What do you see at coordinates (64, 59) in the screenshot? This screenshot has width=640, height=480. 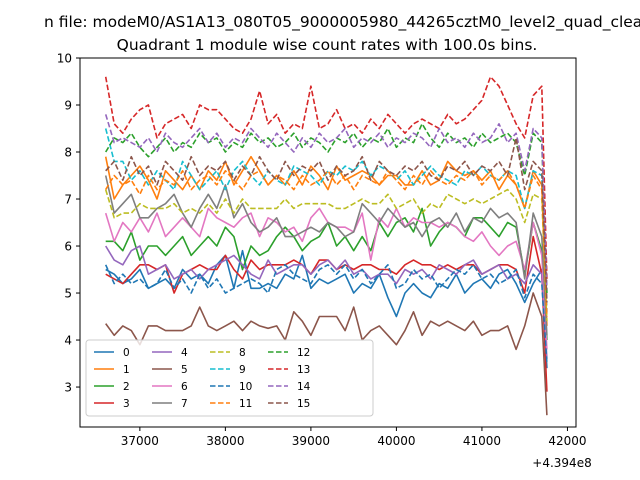 I see `y-tick-label: 10` at bounding box center [64, 59].